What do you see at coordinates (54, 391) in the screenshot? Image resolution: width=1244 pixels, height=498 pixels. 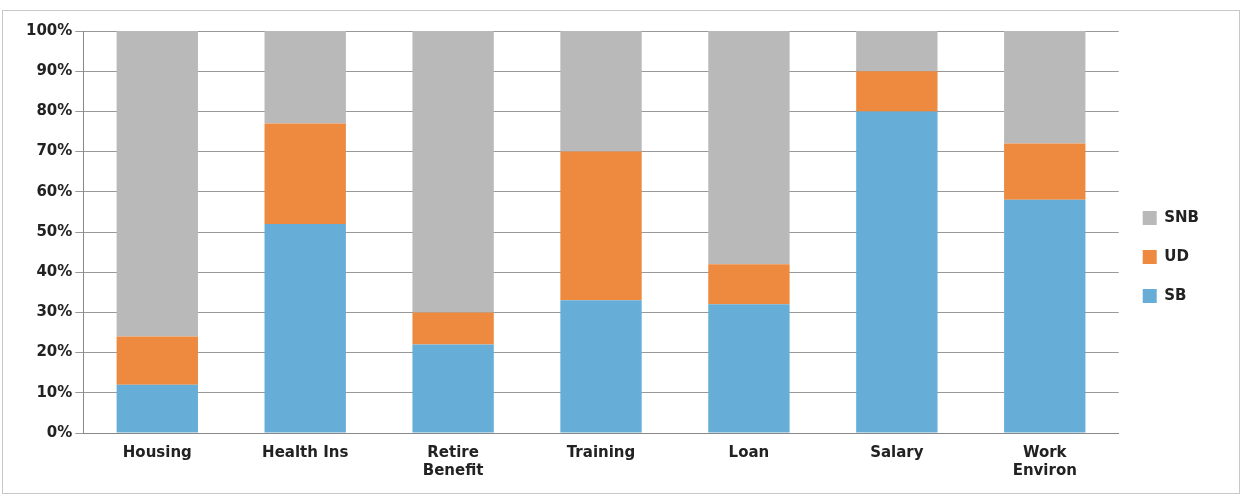 I see `y-tick-label: 10%` at bounding box center [54, 391].